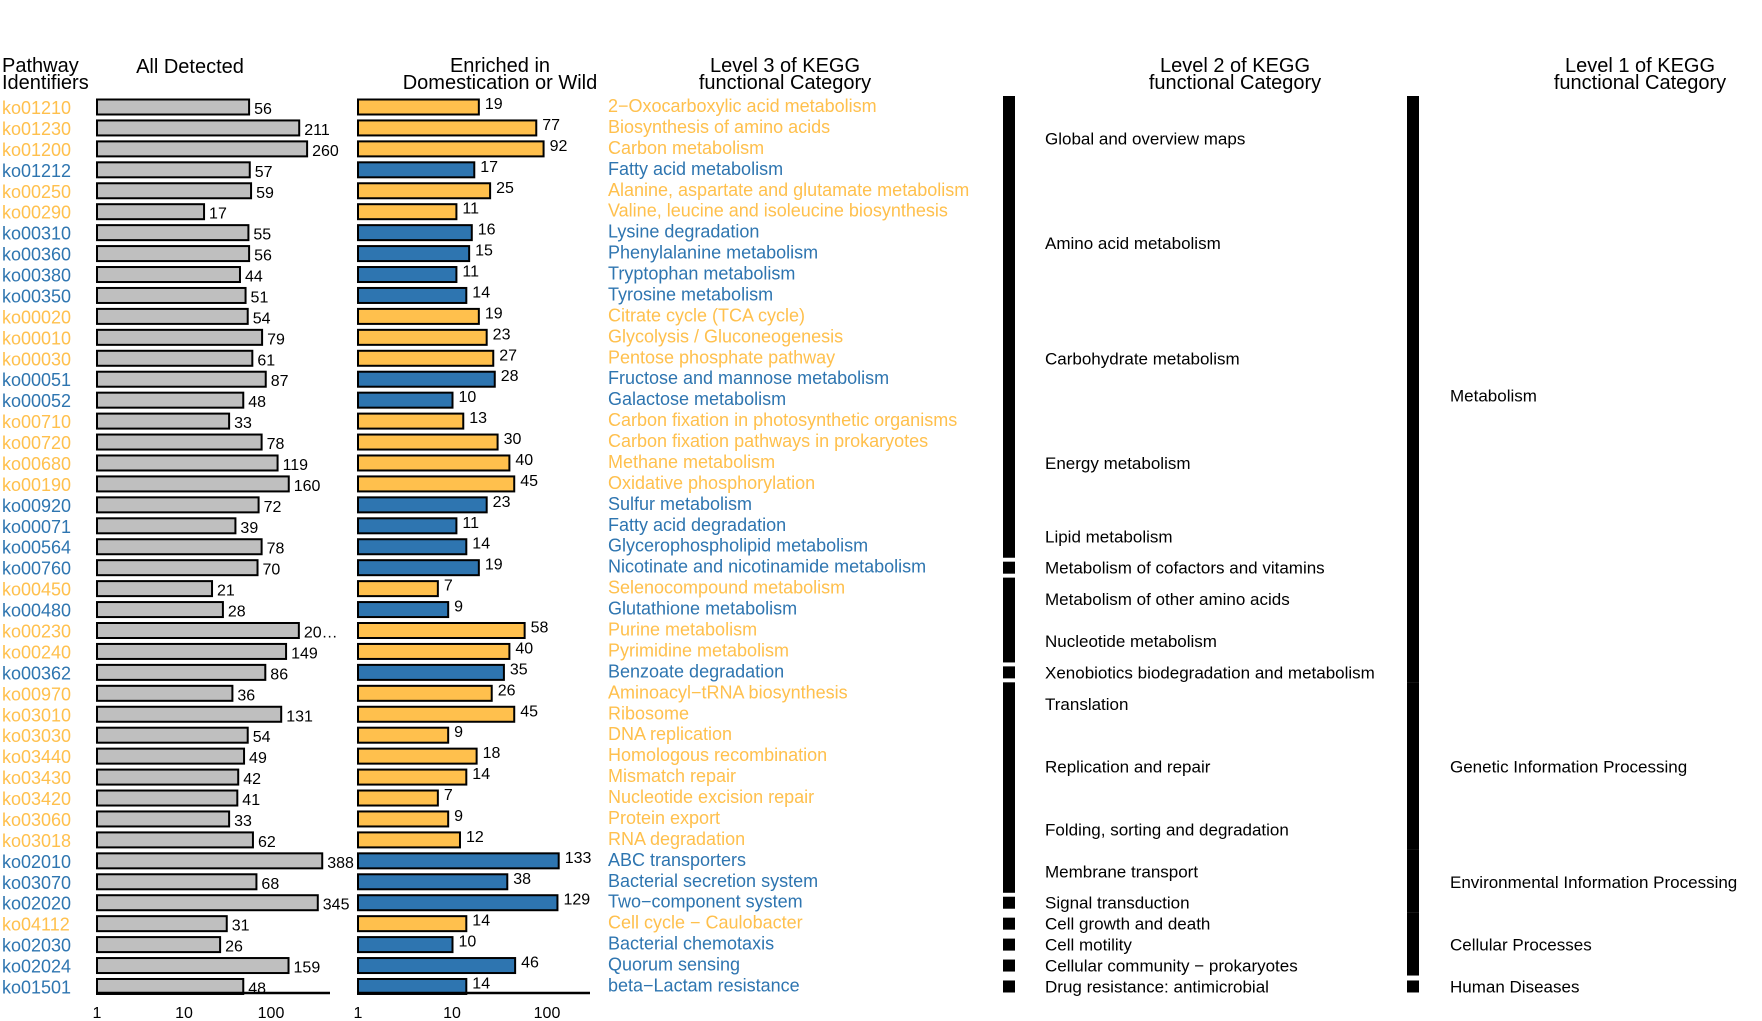  What do you see at coordinates (713, 253) in the screenshot?
I see `level3-pathway-name: Phenylalanine metabolism` at bounding box center [713, 253].